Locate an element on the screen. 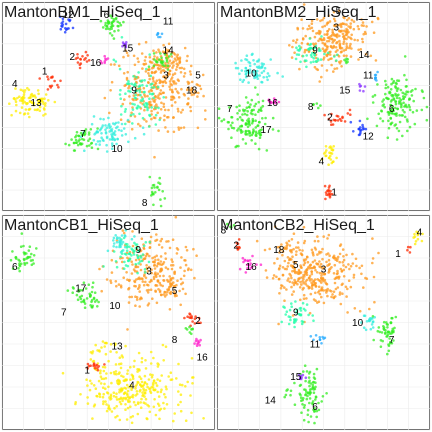  cluster-1-point is located at coordinates (327, 191).